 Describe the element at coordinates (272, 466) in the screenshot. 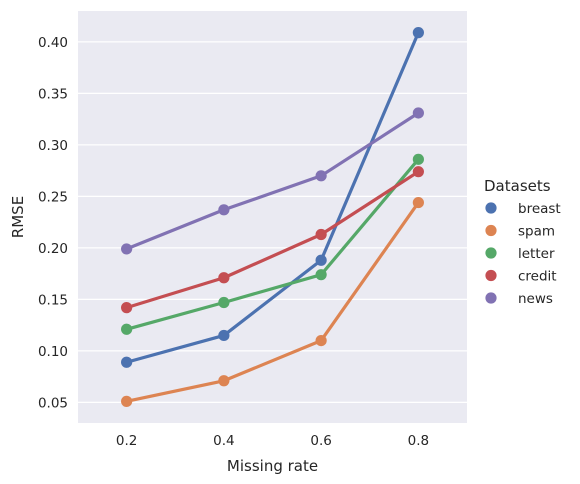

I see `x-axis-label: Missing rate` at that location.